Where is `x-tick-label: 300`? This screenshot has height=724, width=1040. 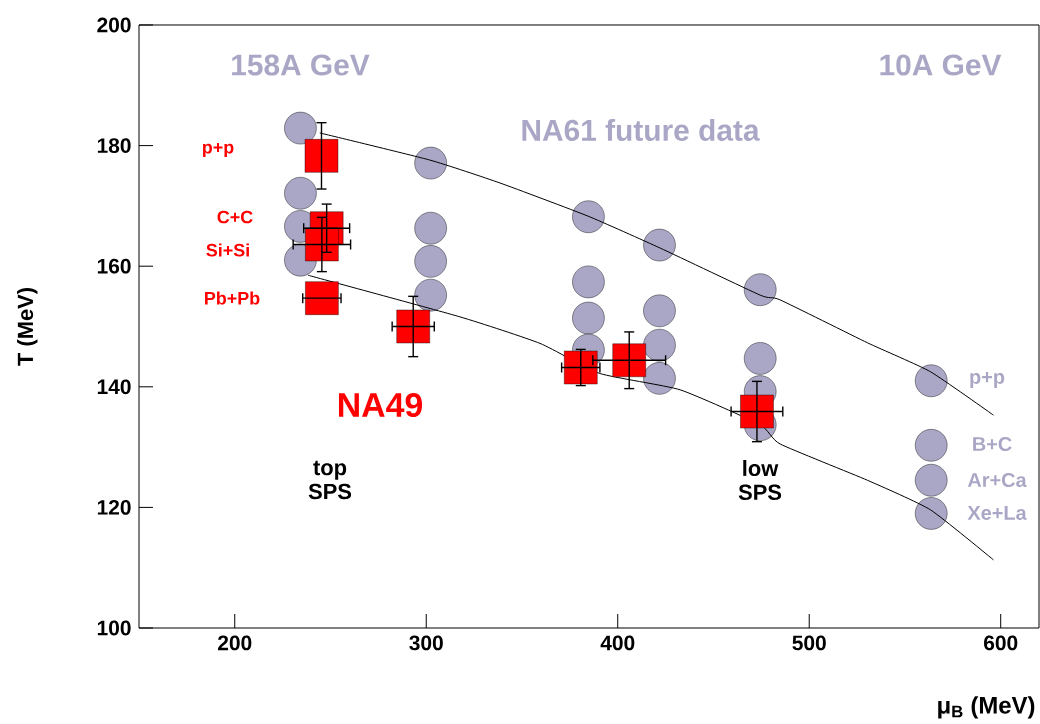 x-tick-label: 300 is located at coordinates (426, 643).